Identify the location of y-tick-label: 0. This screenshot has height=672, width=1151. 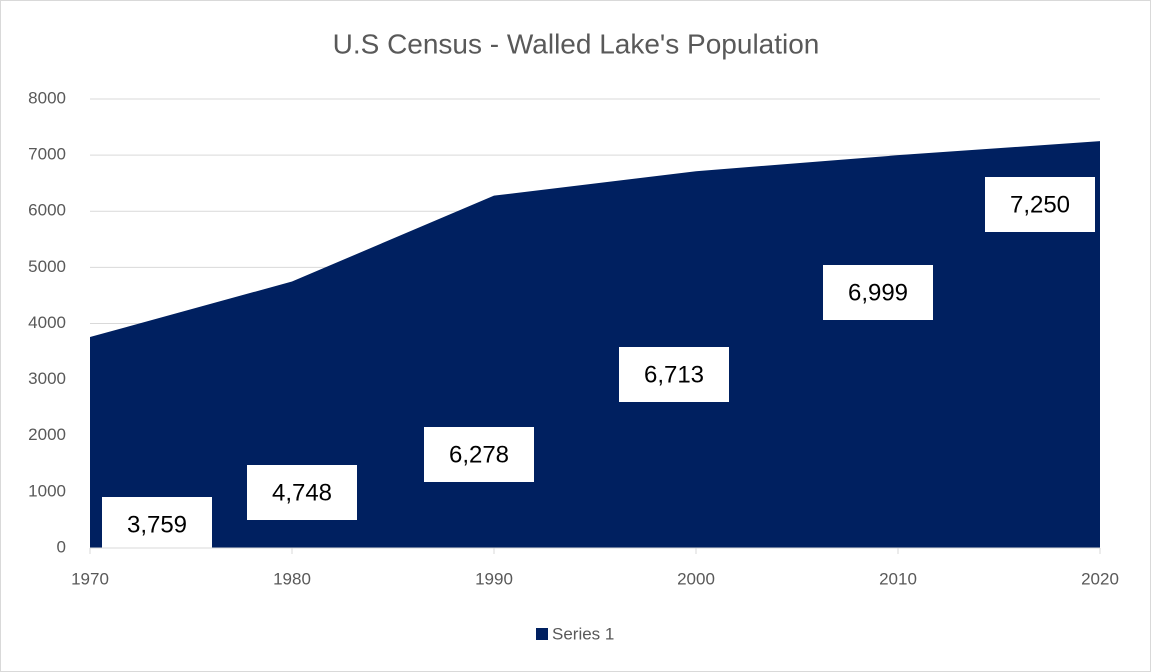
(61, 546).